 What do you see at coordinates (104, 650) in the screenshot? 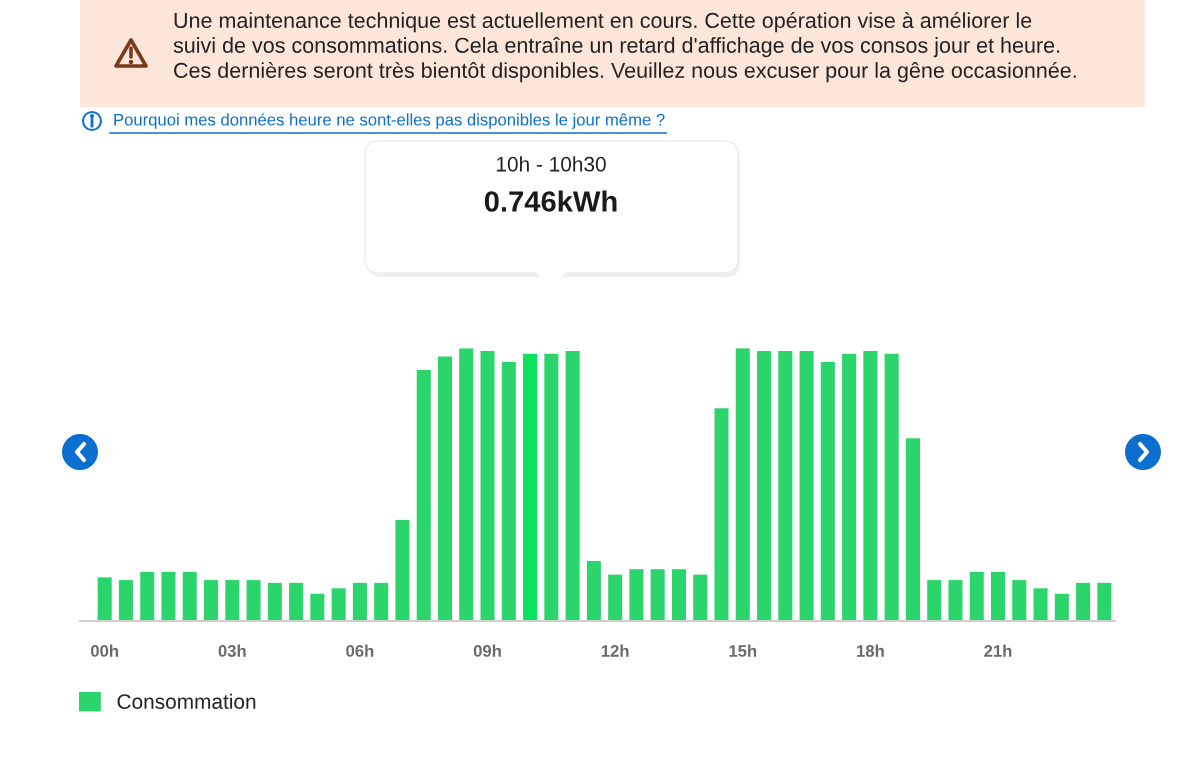
I see `x-tick-label: 00h` at bounding box center [104, 650].